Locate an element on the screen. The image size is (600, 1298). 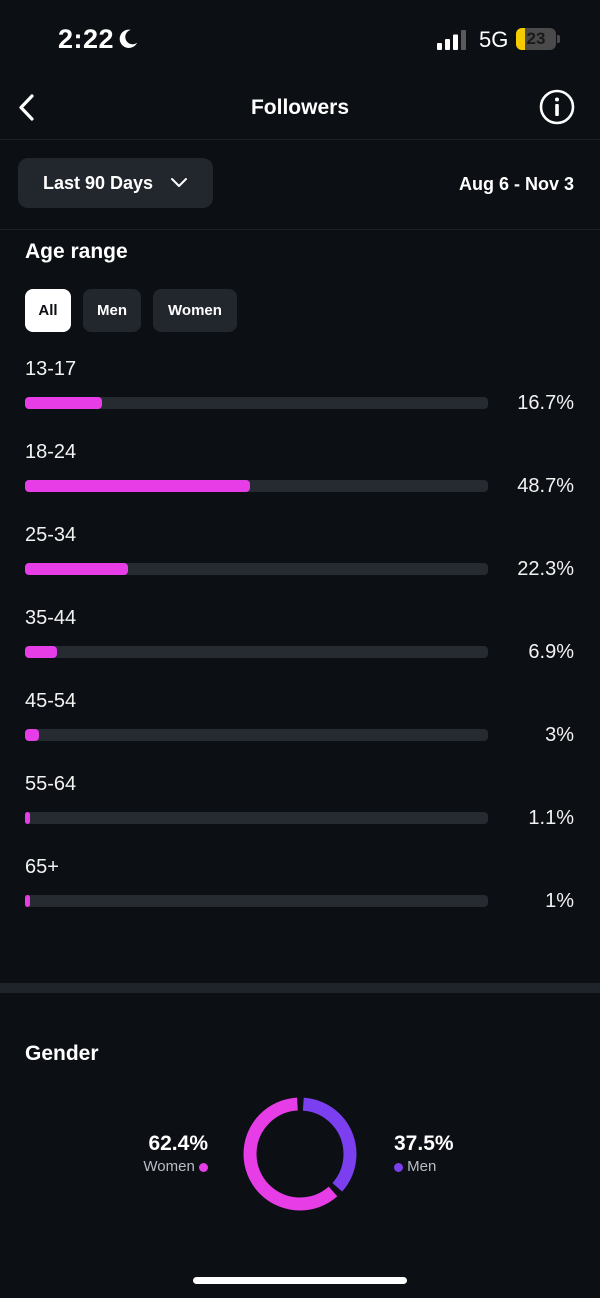
gender-women-legend: Women is located at coordinates (172, 1166).